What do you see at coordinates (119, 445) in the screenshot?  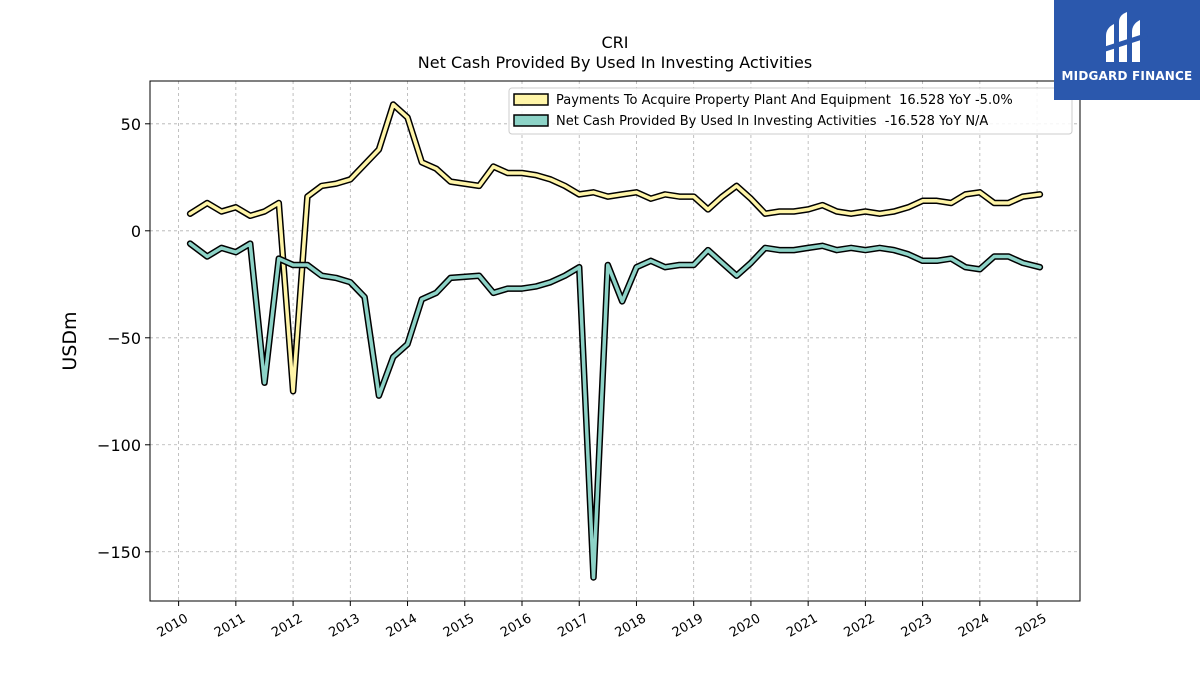 I see `y-tick-label: −100` at bounding box center [119, 445].